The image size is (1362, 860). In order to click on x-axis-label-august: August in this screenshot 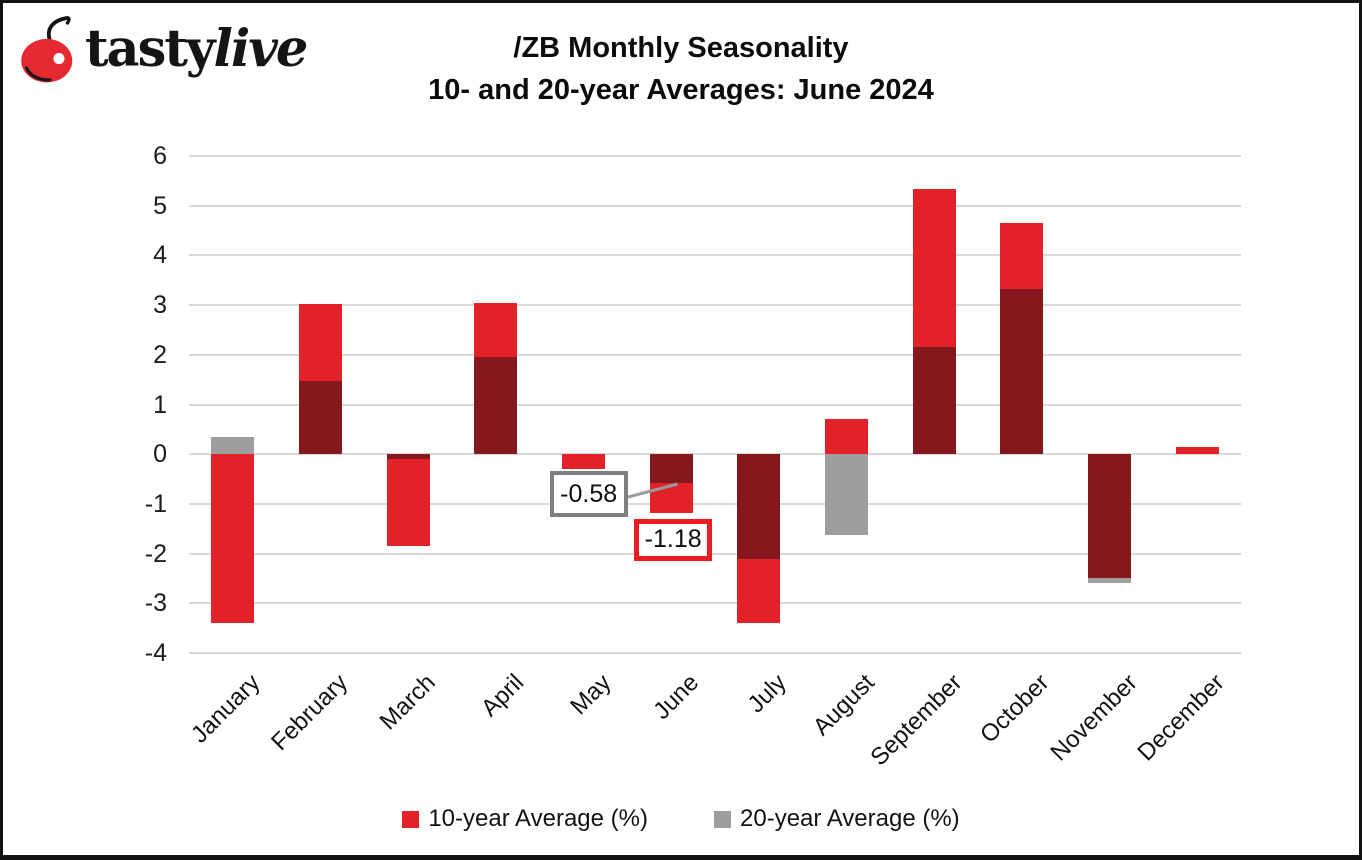, I will do `click(843, 705)`.